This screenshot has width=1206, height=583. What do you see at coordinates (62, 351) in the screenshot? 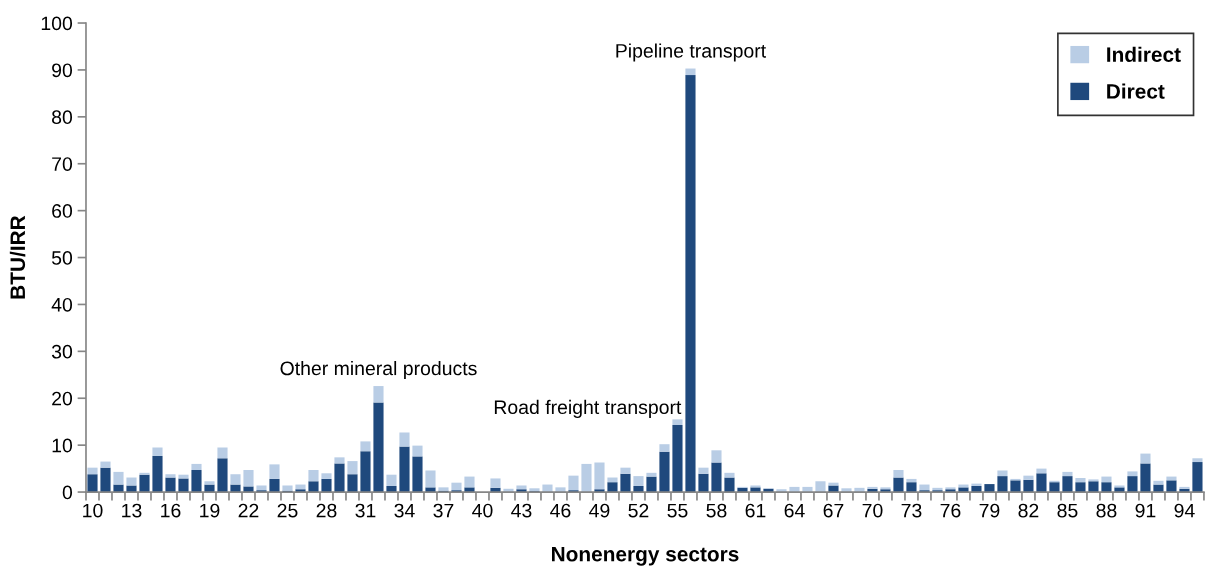
I see `y-tick-label: 30` at bounding box center [62, 351].